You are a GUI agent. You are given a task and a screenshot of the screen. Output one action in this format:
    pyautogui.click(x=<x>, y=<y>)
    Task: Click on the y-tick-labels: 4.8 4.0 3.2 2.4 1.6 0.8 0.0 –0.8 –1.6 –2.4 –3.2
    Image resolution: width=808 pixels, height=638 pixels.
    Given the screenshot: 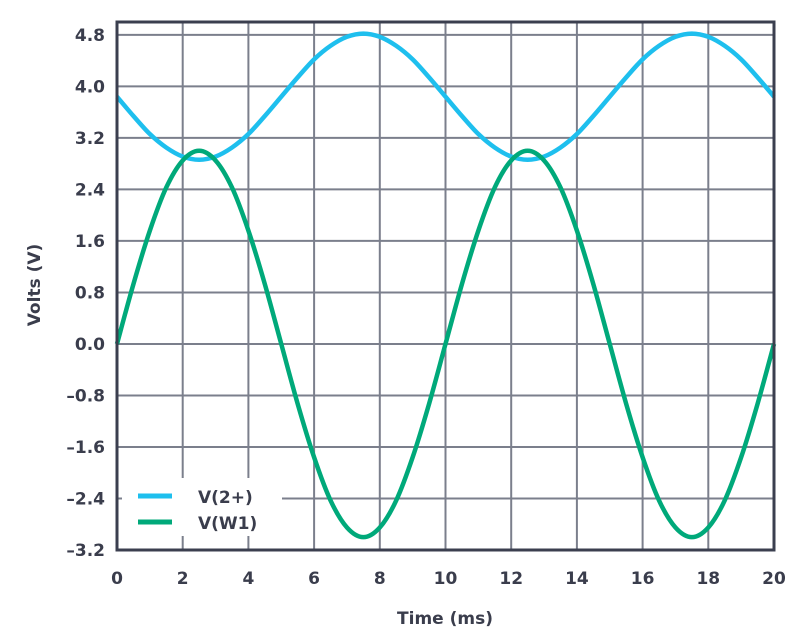 What is the action you would take?
    pyautogui.click(x=85, y=293)
    